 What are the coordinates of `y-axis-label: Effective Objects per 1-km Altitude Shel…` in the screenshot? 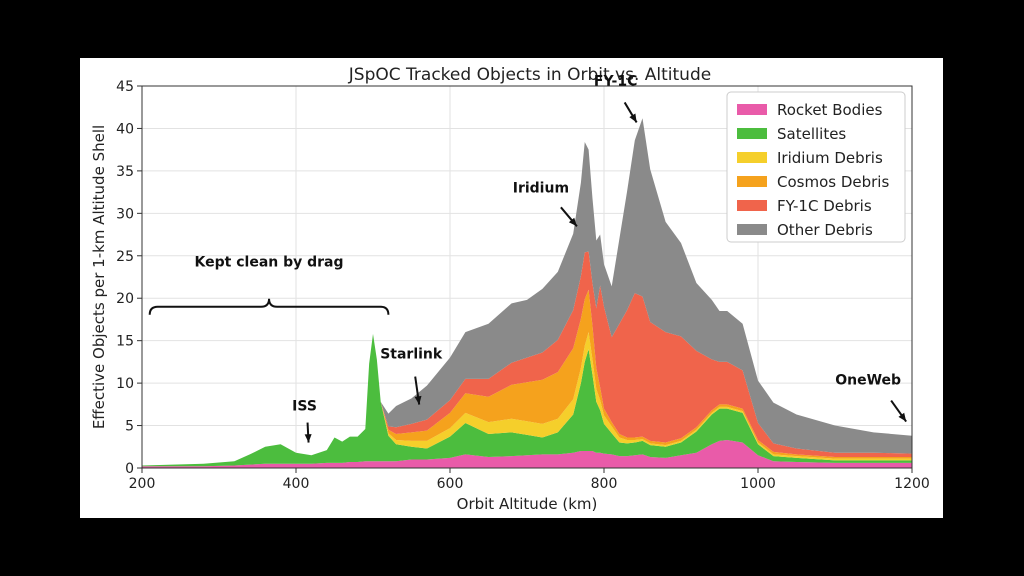 It's located at (99, 277).